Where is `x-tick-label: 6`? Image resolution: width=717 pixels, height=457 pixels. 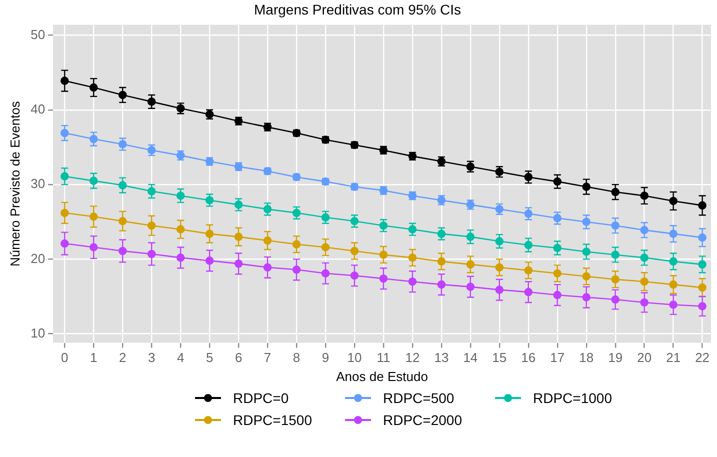
x-tick-label: 6 is located at coordinates (238, 358).